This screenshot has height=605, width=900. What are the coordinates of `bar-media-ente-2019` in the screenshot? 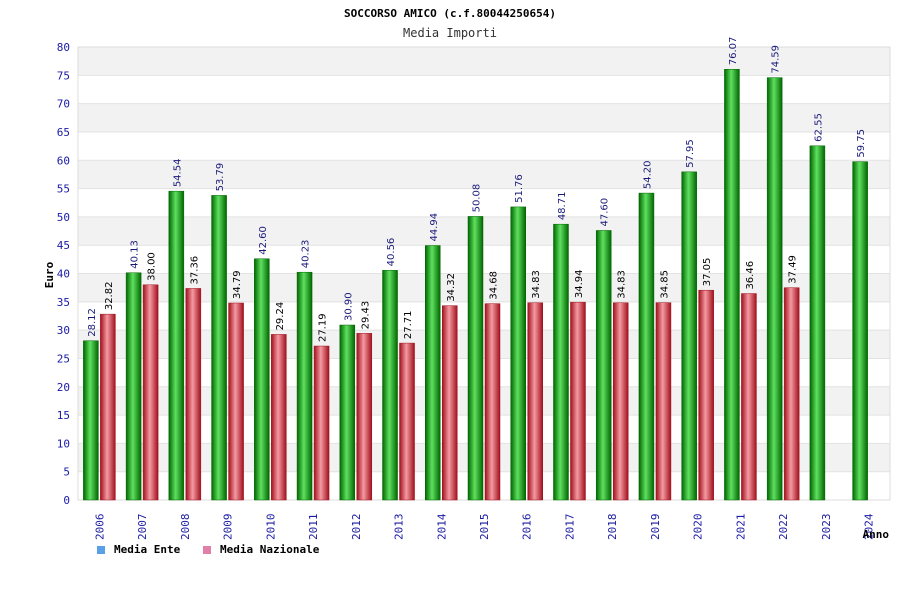 It's located at (646, 346).